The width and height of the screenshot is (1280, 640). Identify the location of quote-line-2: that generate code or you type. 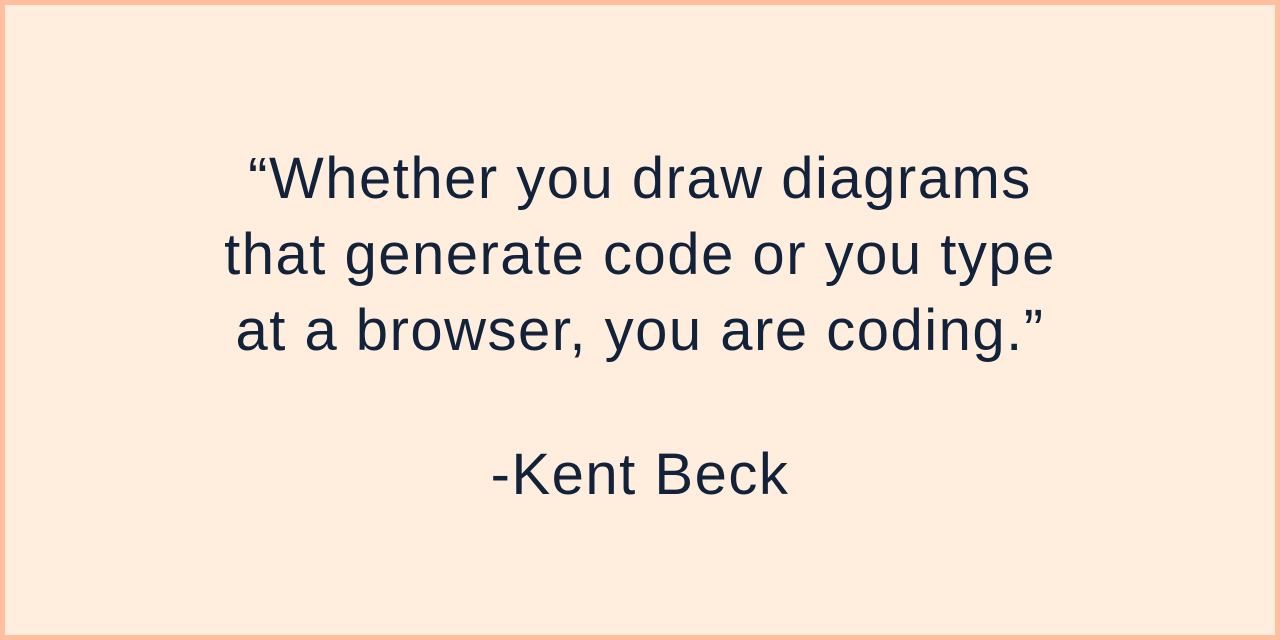
(640, 254).